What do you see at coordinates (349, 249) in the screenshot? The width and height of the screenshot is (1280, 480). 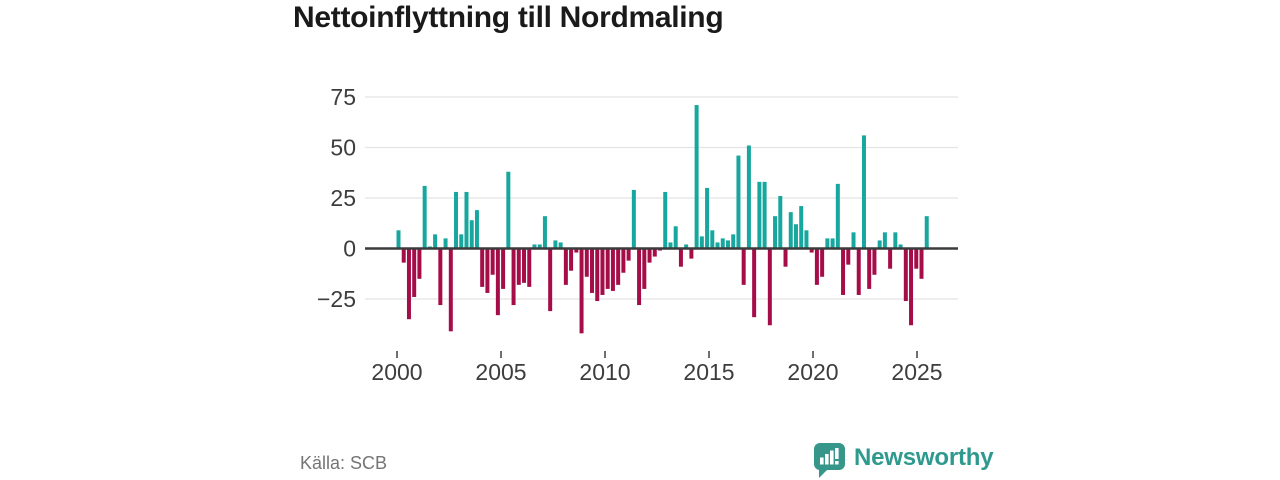 I see `y-tick-label: 0` at bounding box center [349, 249].